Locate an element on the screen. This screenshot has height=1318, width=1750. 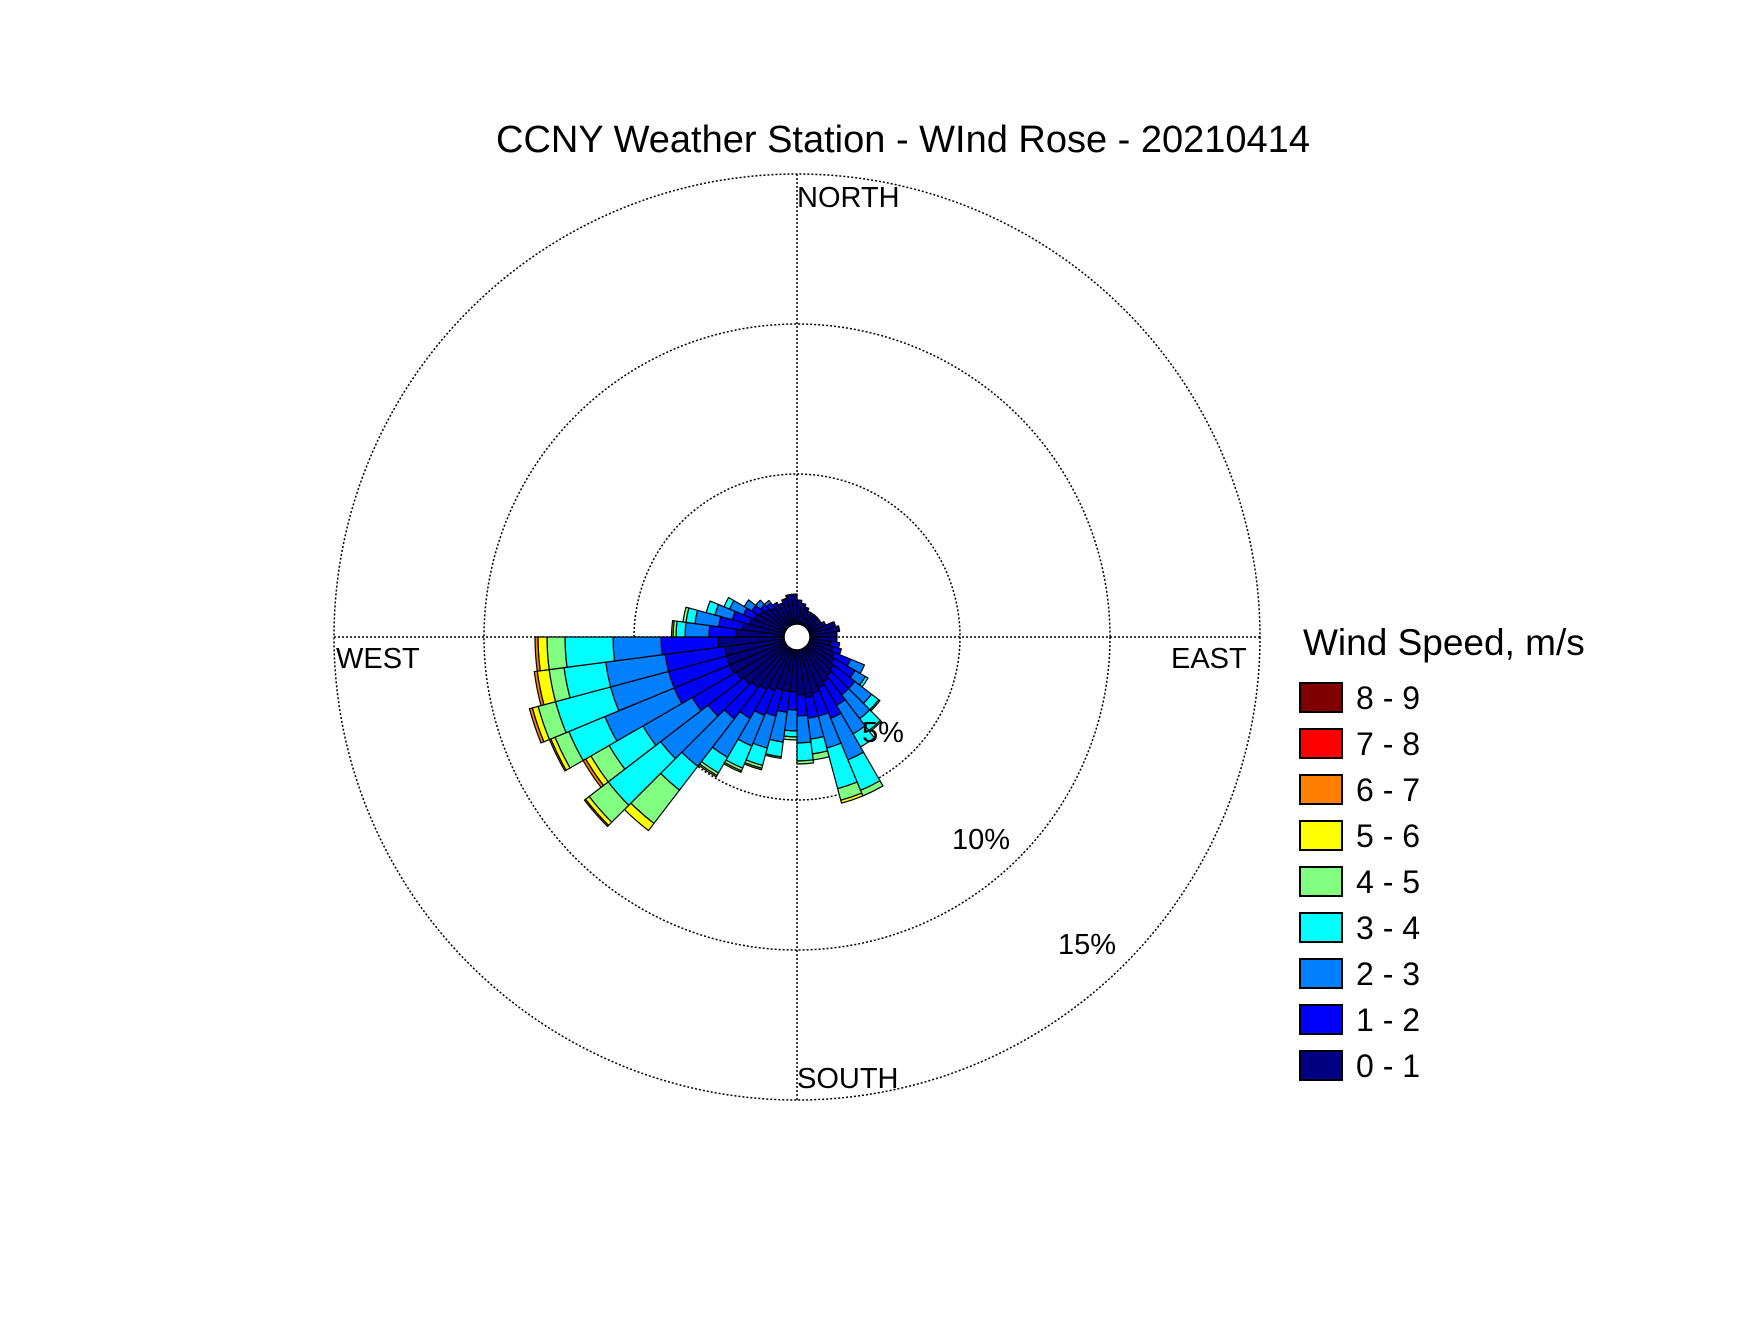
legend-label-8: 0 - 1 is located at coordinates (1388, 1066).